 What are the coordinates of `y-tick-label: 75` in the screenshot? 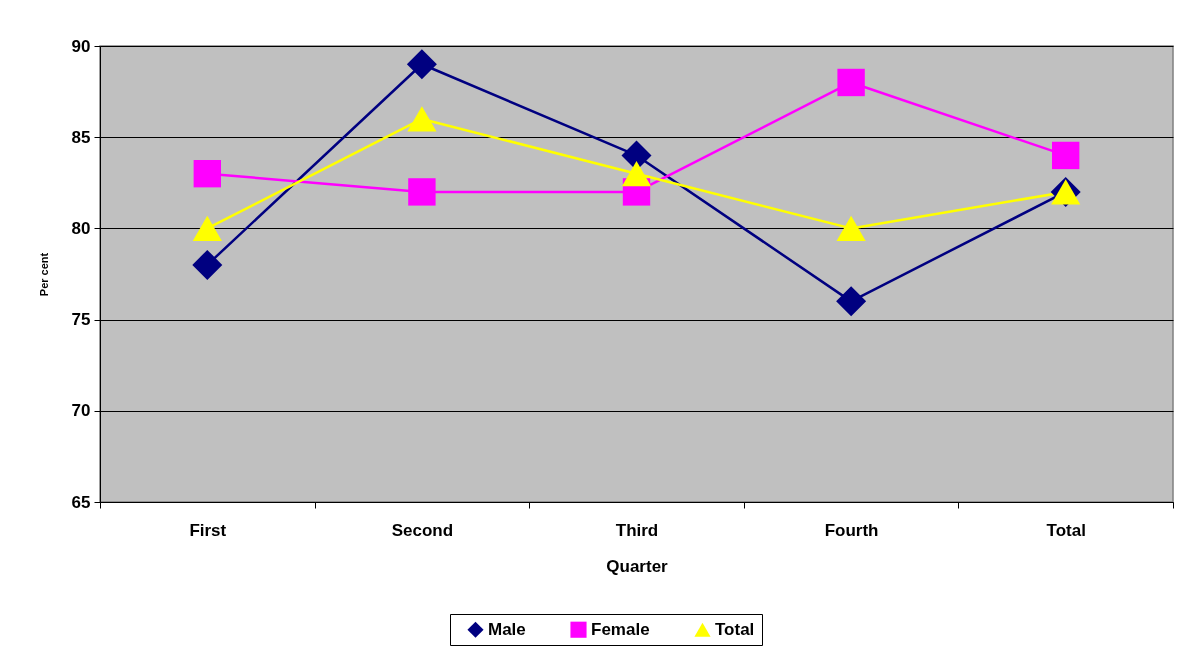 It's located at (81, 320).